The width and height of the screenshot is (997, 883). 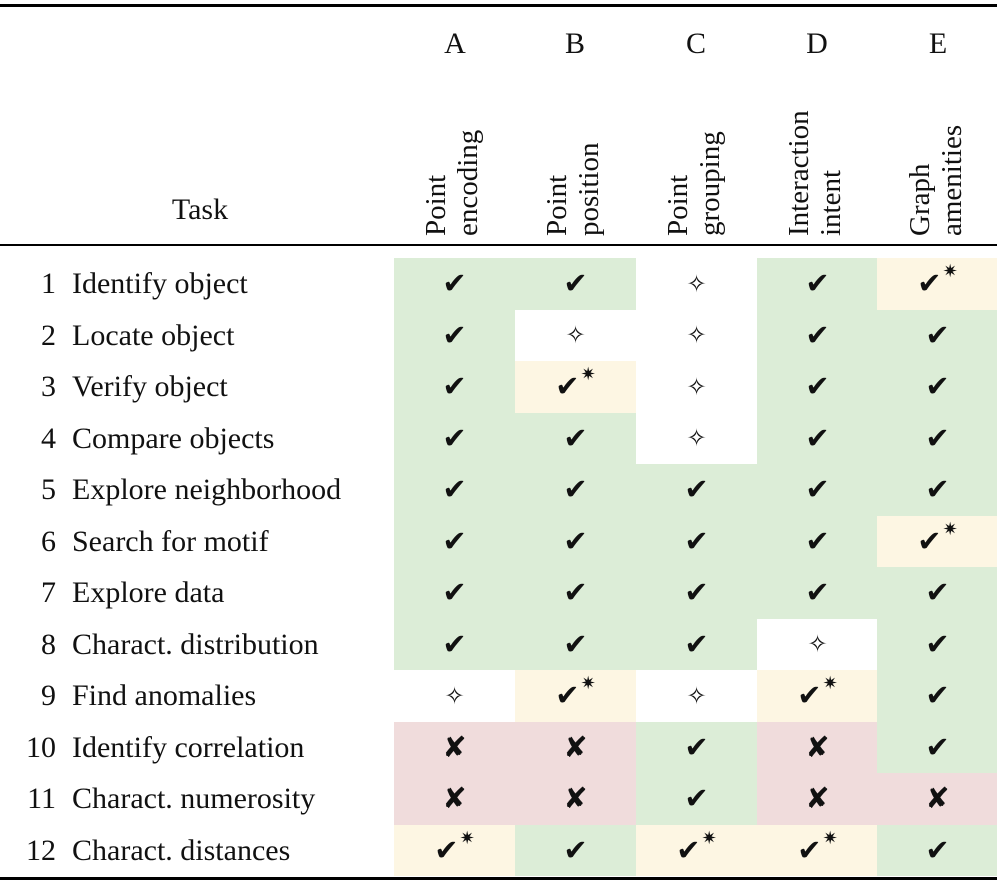 What do you see at coordinates (498, 593) in the screenshot?
I see `table-row: 7 Explore data ✔ ✔ ✔ ✔ ✔` at bounding box center [498, 593].